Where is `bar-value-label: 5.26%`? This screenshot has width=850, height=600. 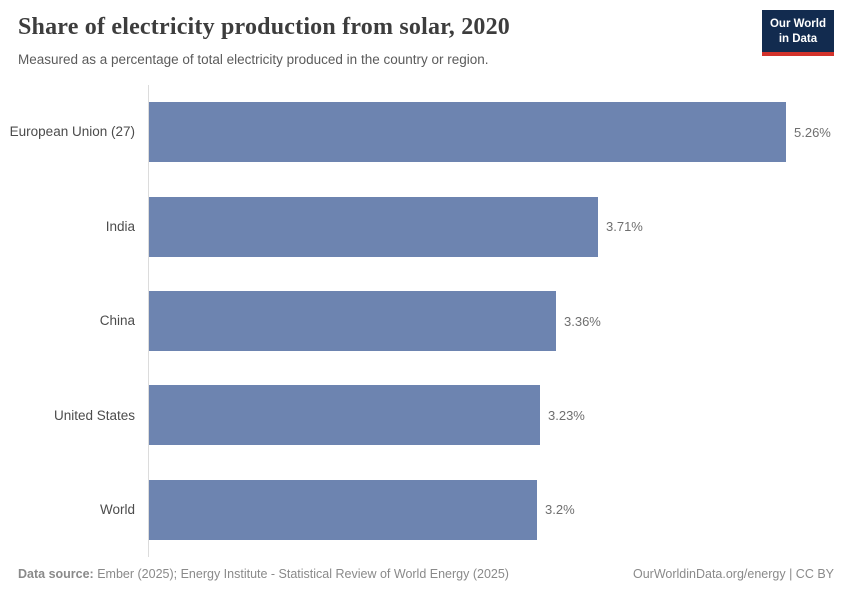 bar-value-label: 5.26% is located at coordinates (812, 132).